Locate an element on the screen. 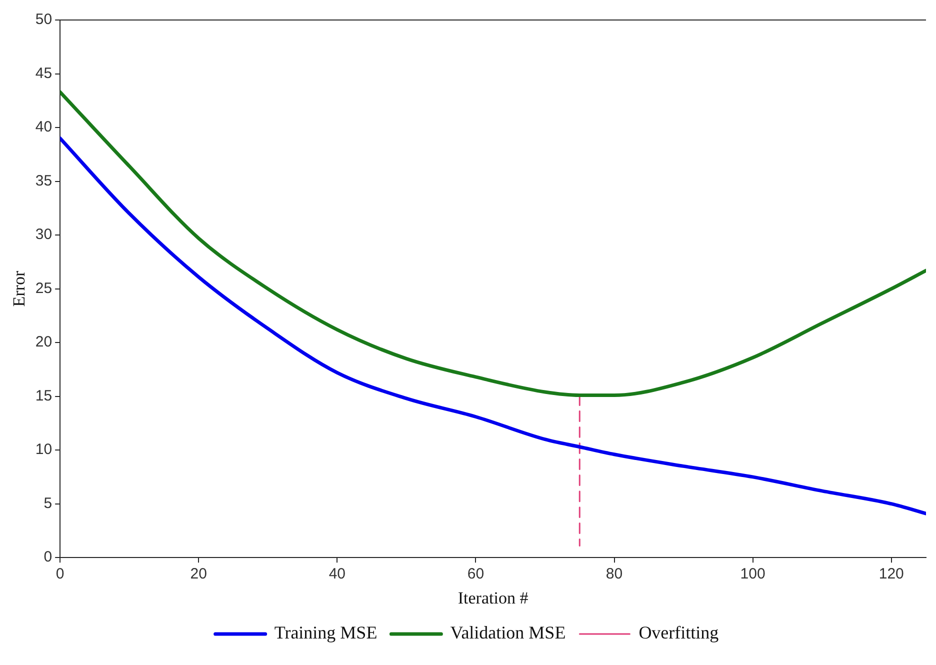  x-tick-label: 100 is located at coordinates (753, 574).